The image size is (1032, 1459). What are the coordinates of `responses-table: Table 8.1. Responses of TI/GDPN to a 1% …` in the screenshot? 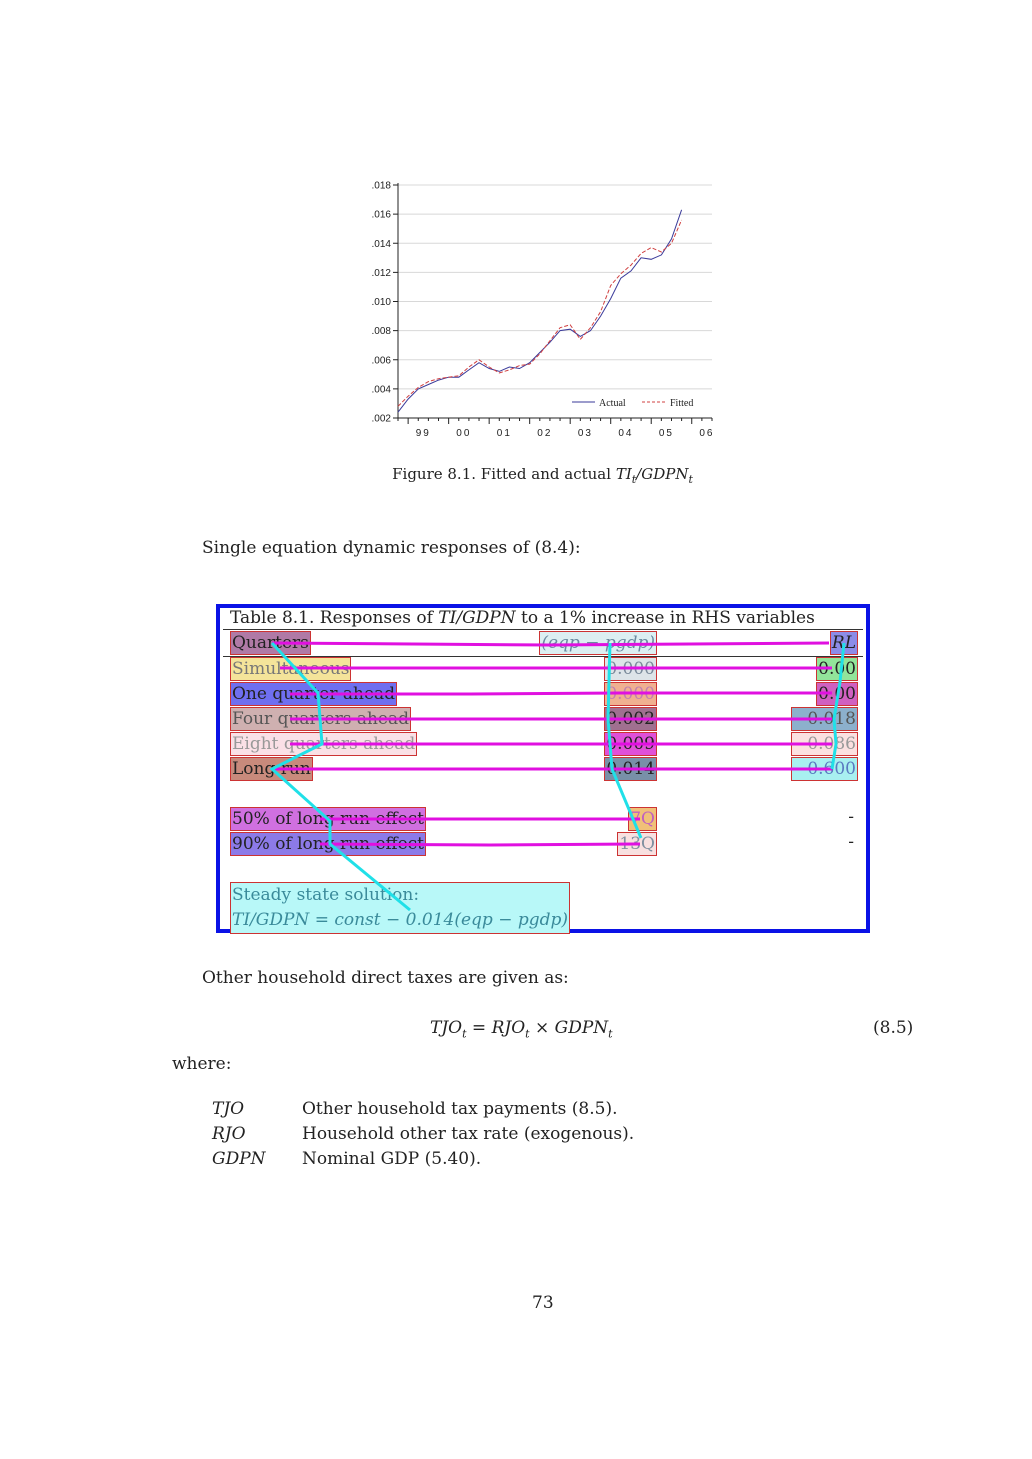 It's located at (543, 769).